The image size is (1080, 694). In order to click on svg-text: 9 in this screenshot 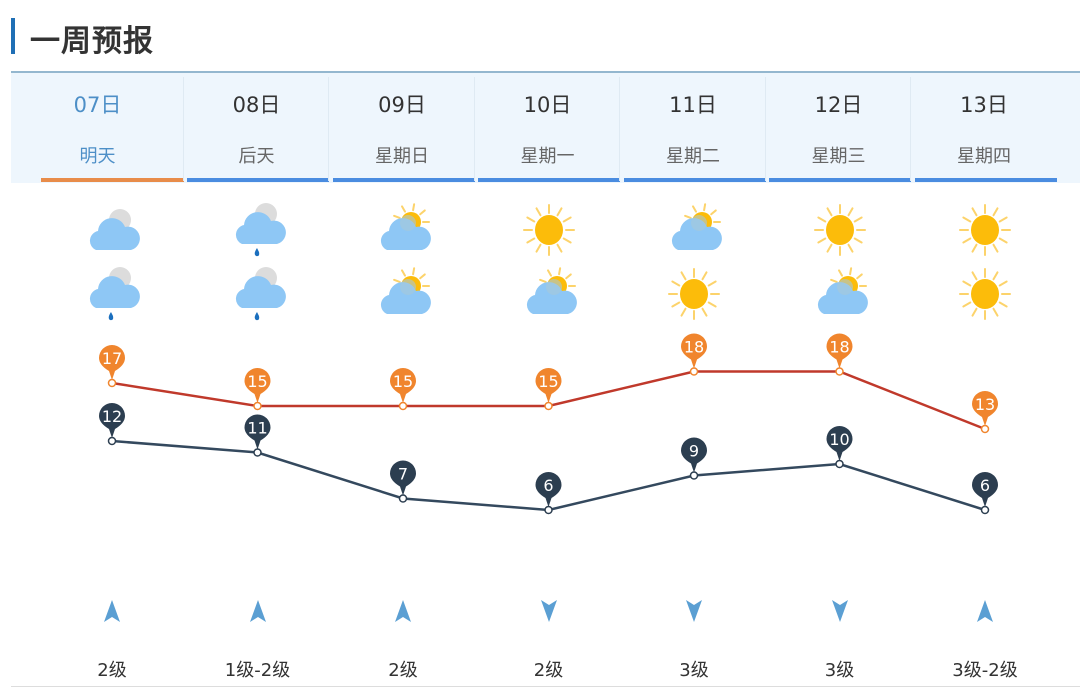, I will do `click(694, 451)`.